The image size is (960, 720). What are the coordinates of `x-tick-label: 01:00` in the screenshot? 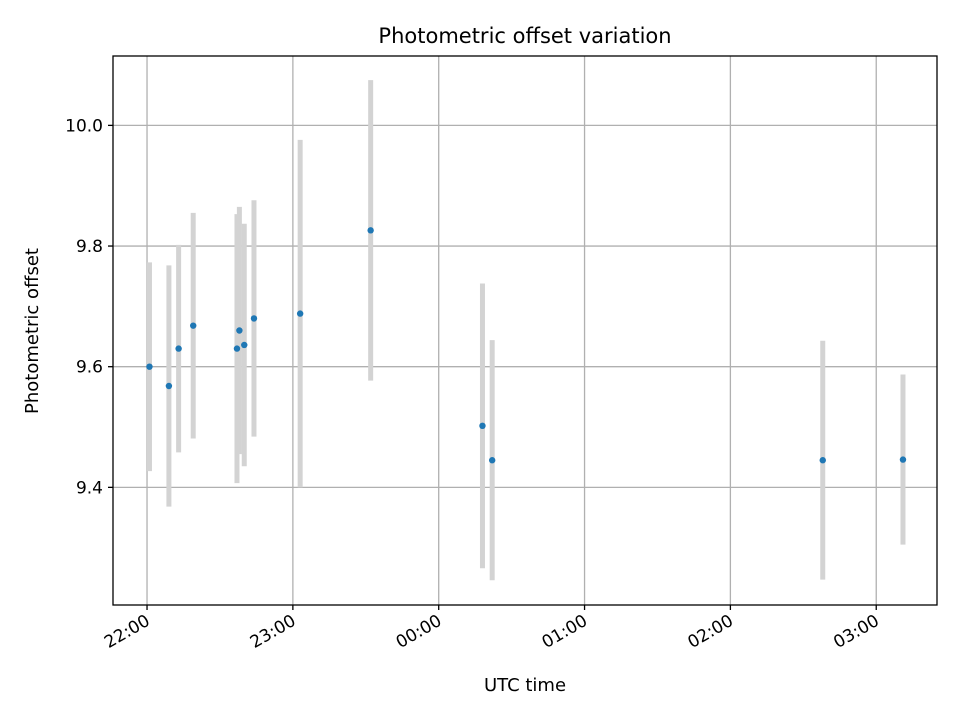 It's located at (565, 632).